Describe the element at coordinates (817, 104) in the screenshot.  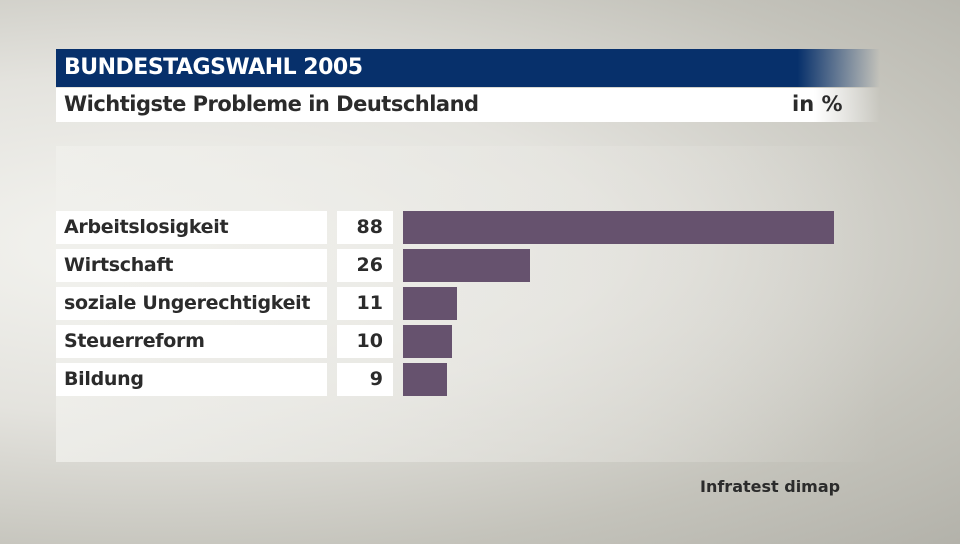
I see `unit-label: in %` at that location.